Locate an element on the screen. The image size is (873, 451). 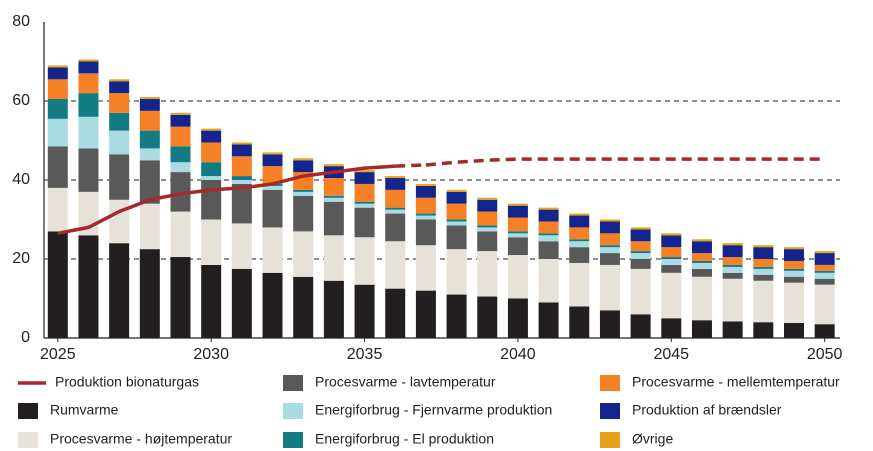
legend-label: Rumvarme is located at coordinates (84, 410).